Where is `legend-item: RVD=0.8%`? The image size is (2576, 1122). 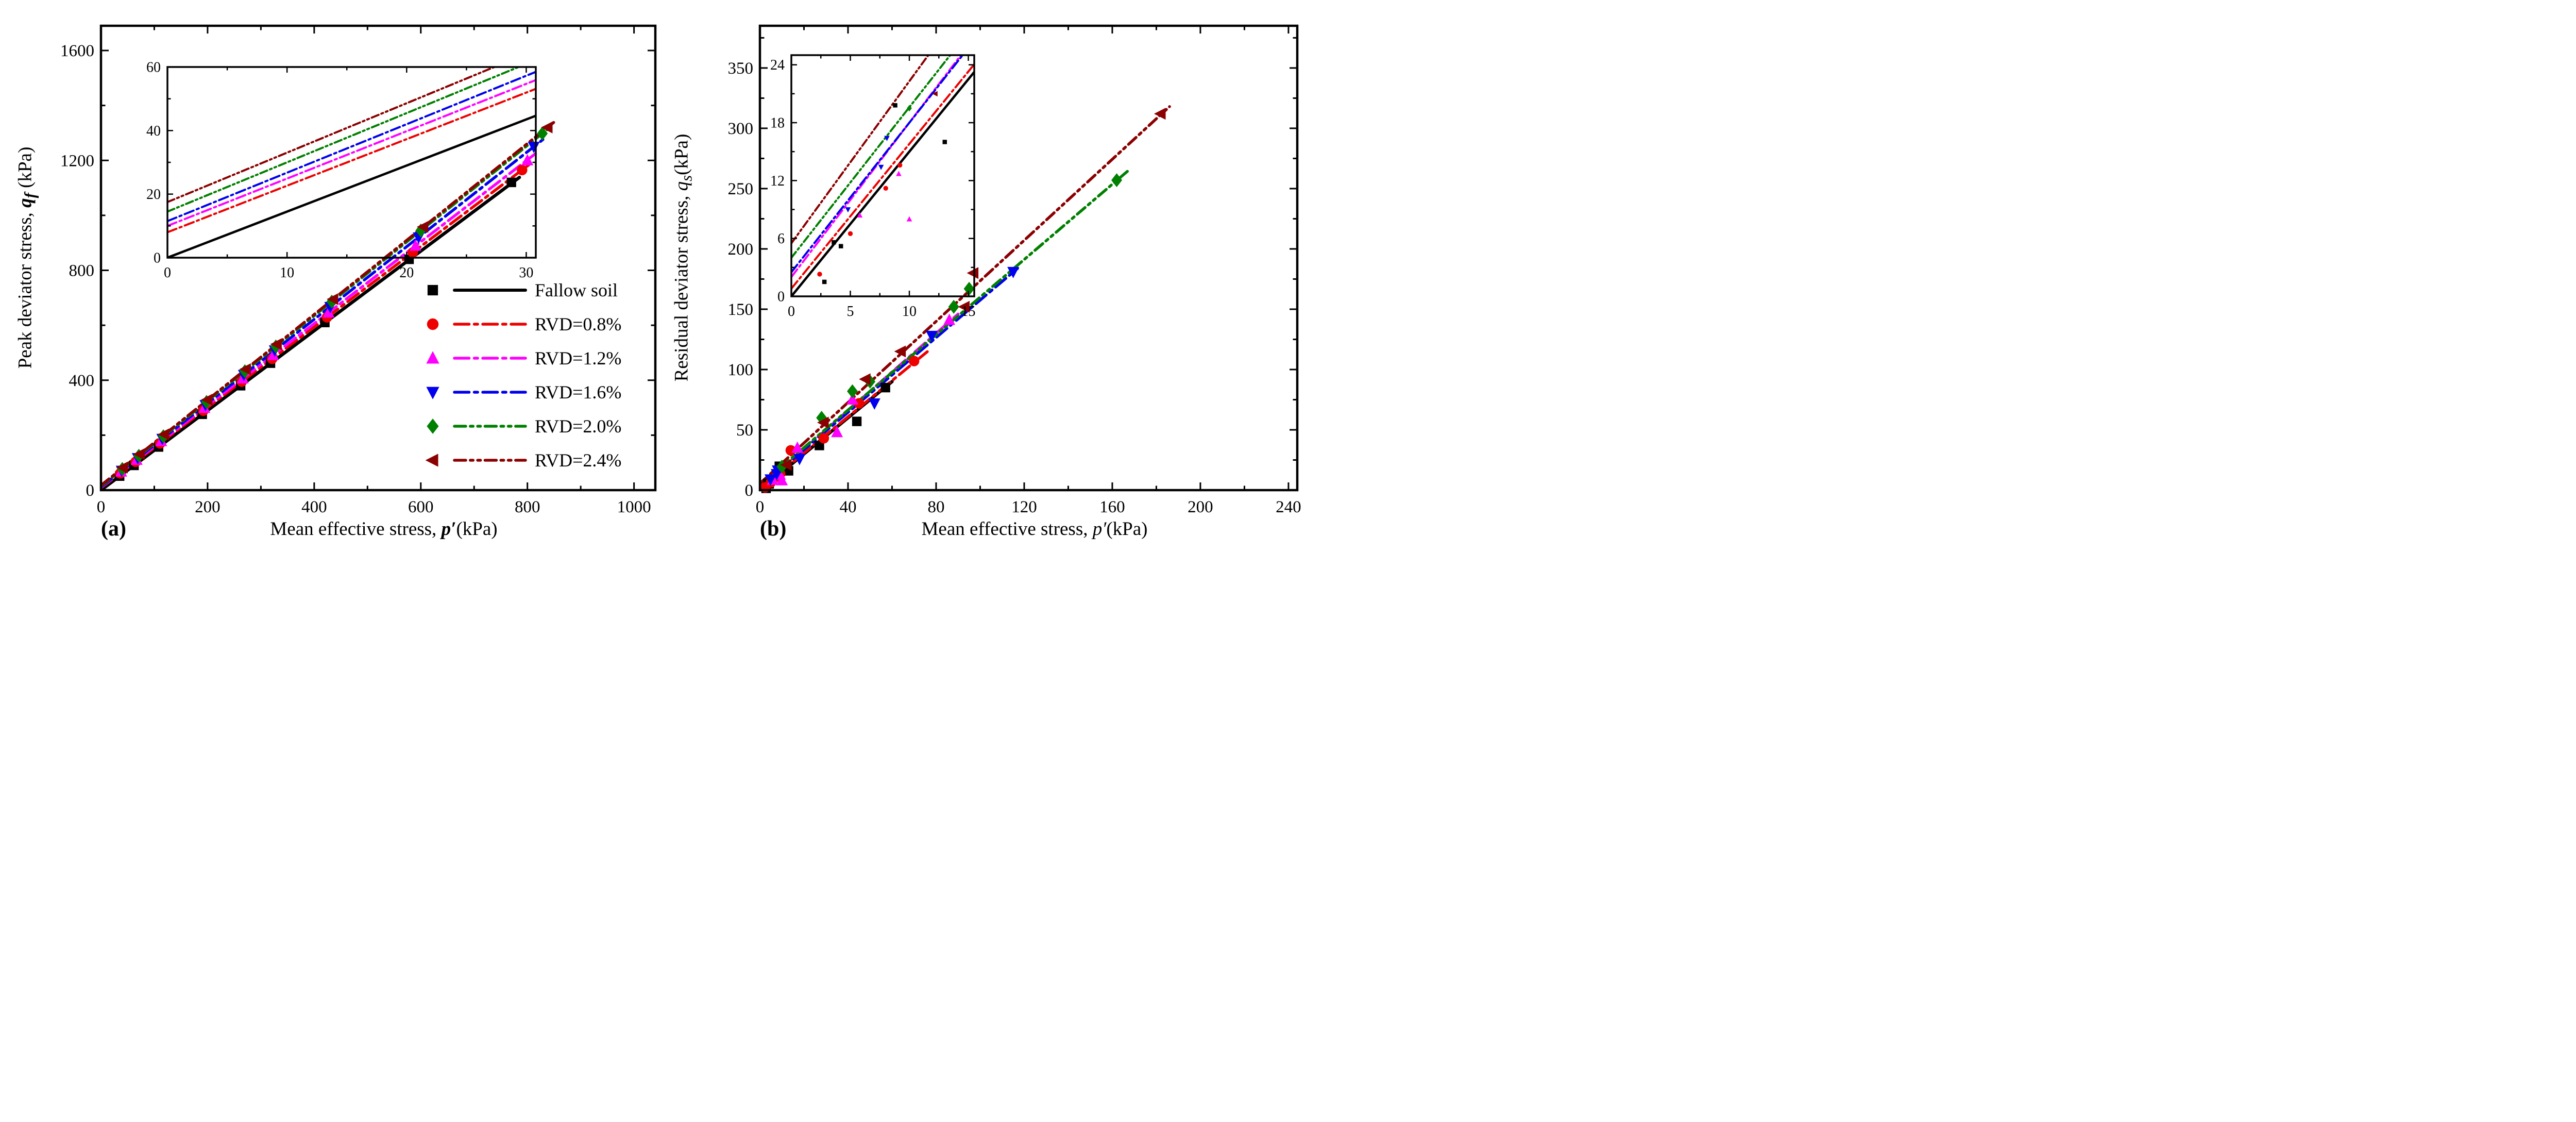 legend-item: RVD=0.8% is located at coordinates (521, 324).